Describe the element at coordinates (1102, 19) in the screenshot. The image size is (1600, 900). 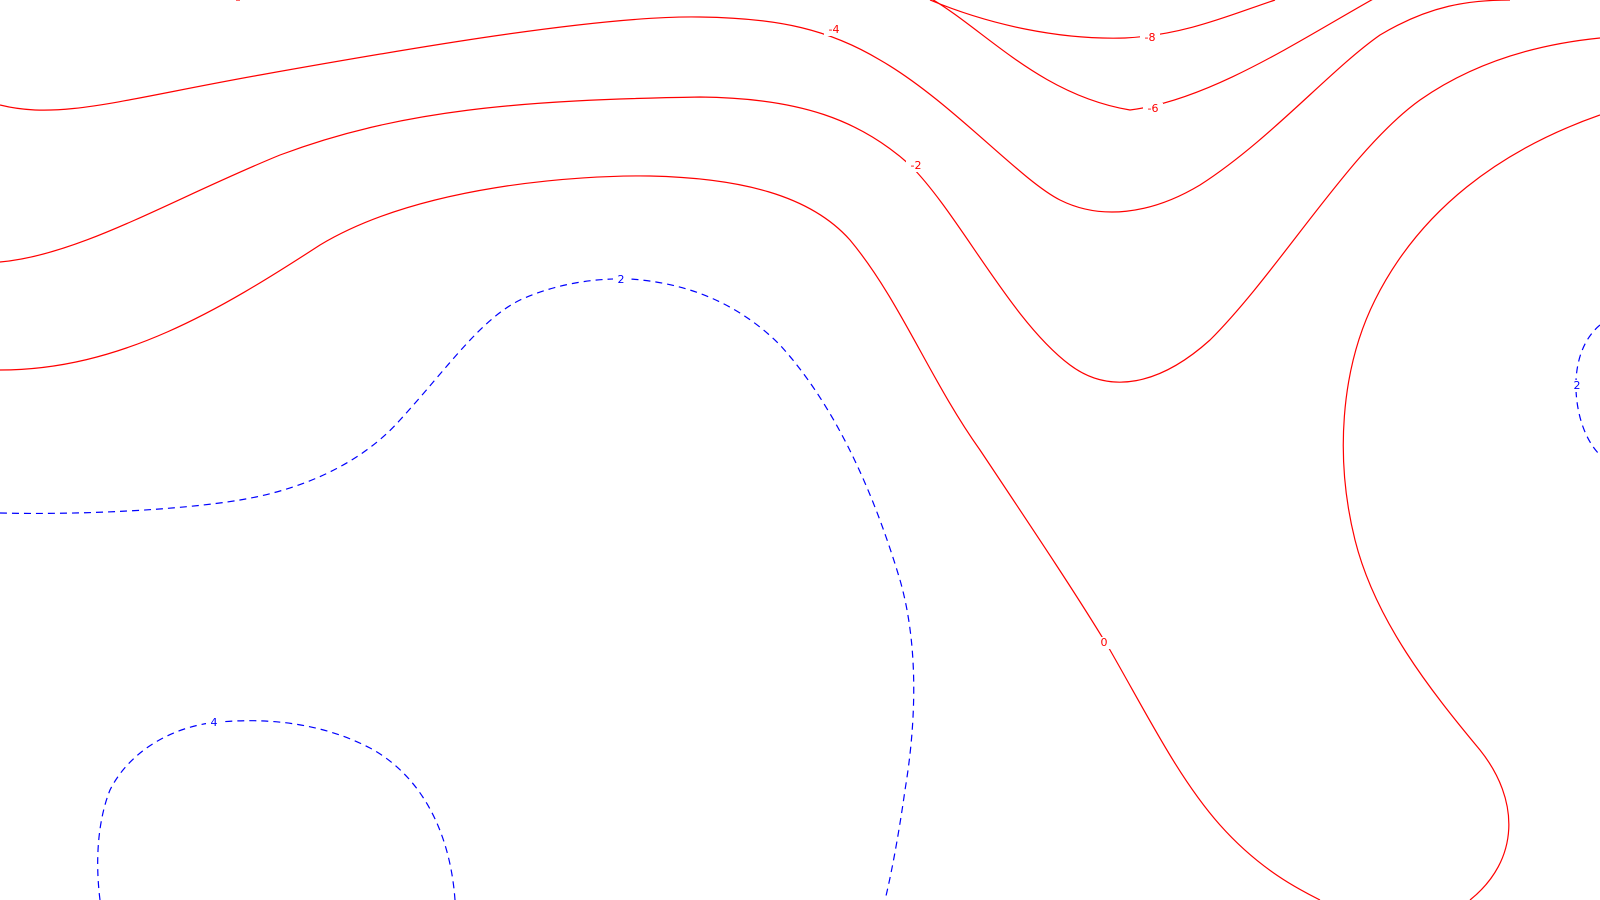
I see `contour-minus8-top` at that location.